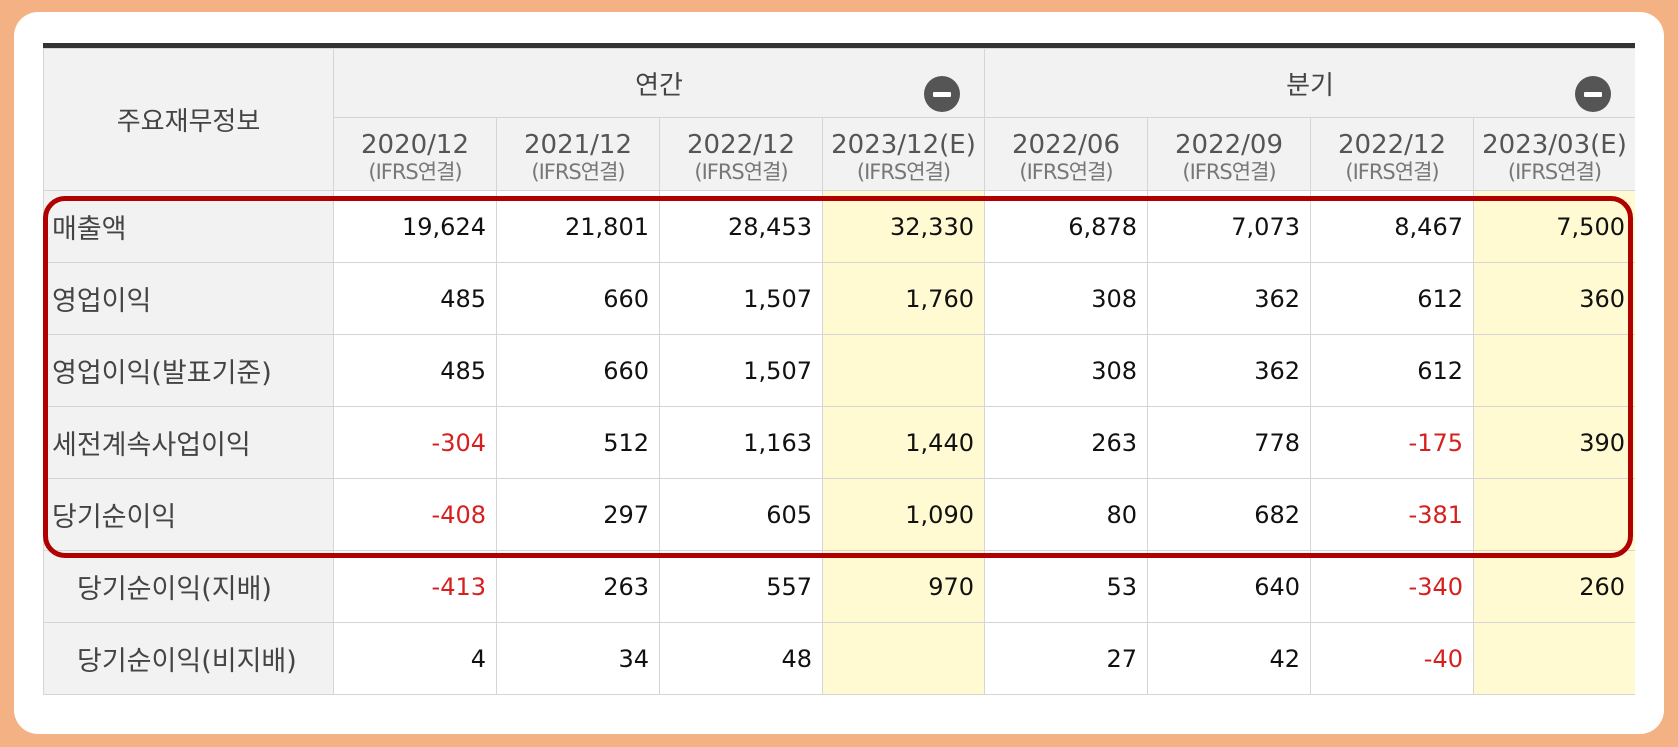 The height and width of the screenshot is (747, 1678). Describe the element at coordinates (1229, 514) in the screenshot. I see `table-cell: 682` at that location.